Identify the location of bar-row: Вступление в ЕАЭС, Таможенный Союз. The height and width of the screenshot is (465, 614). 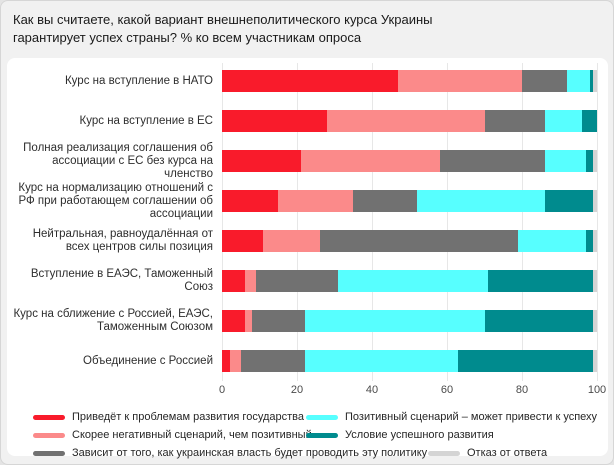
(302, 281).